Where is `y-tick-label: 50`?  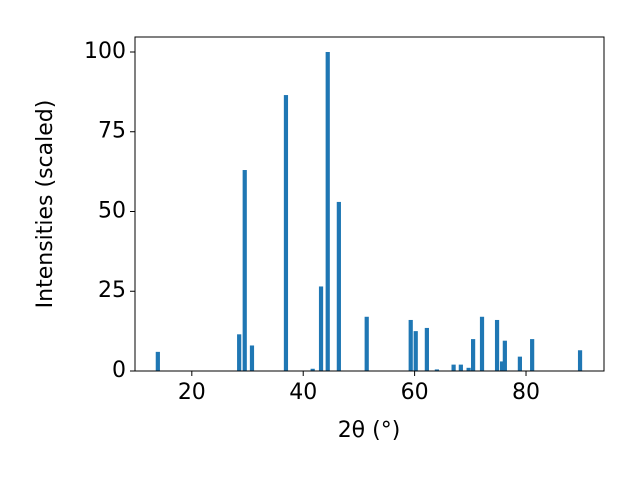
y-tick-label: 50 is located at coordinates (112, 210).